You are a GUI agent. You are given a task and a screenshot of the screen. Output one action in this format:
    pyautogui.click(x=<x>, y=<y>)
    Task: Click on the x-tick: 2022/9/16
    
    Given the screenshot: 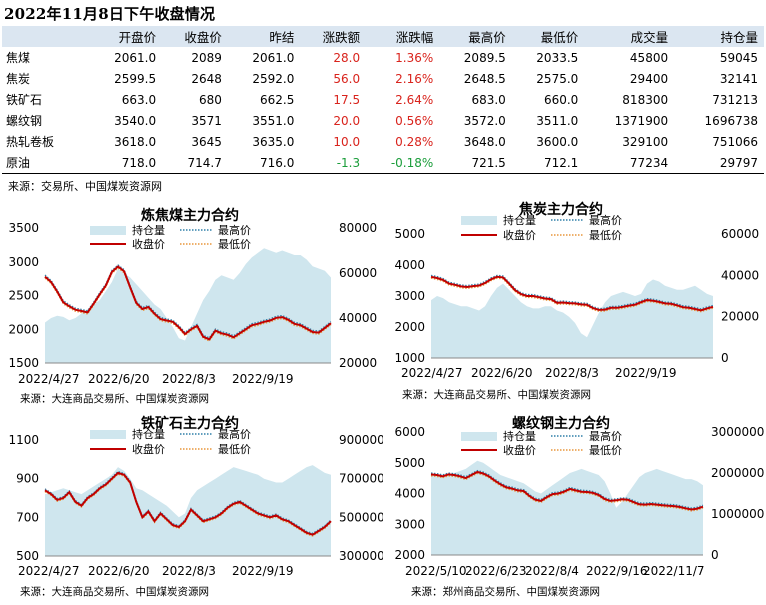 What is the action you would take?
    pyautogui.click(x=617, y=571)
    